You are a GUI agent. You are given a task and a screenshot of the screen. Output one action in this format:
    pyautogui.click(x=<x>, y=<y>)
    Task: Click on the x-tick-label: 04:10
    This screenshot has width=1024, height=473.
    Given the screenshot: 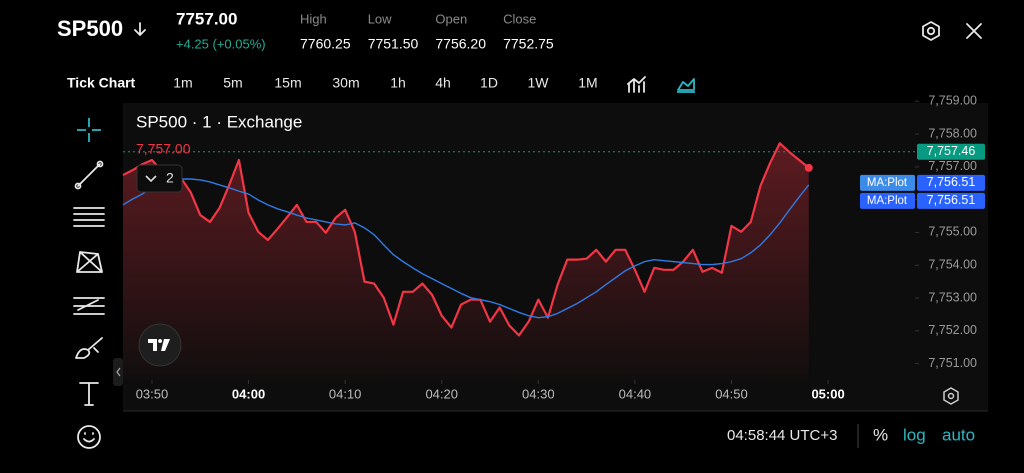 What is the action you would take?
    pyautogui.click(x=345, y=393)
    